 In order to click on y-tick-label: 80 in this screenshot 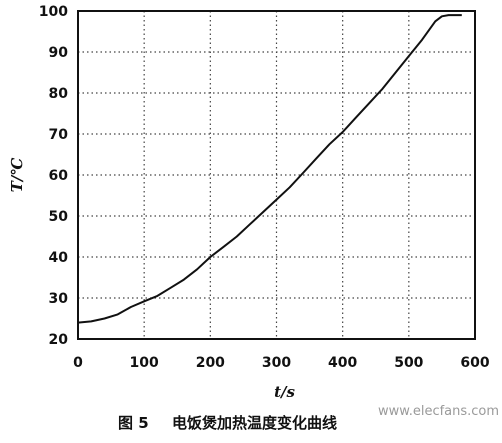, I will do `click(59, 94)`.